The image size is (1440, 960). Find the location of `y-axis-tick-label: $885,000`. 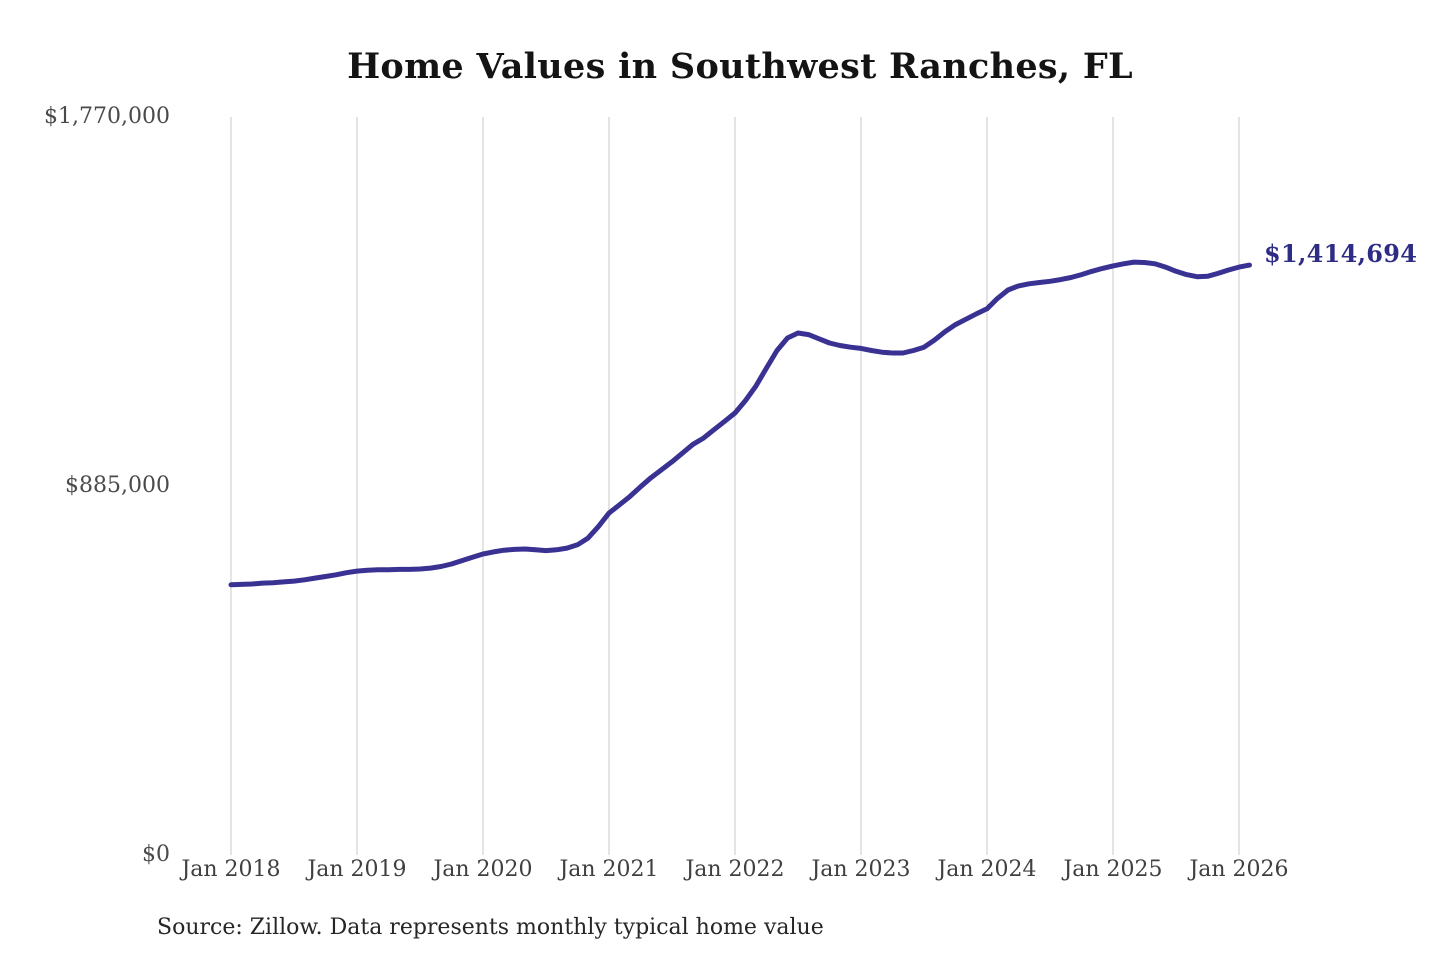

y-axis-tick-label: $885,000 is located at coordinates (117, 485).